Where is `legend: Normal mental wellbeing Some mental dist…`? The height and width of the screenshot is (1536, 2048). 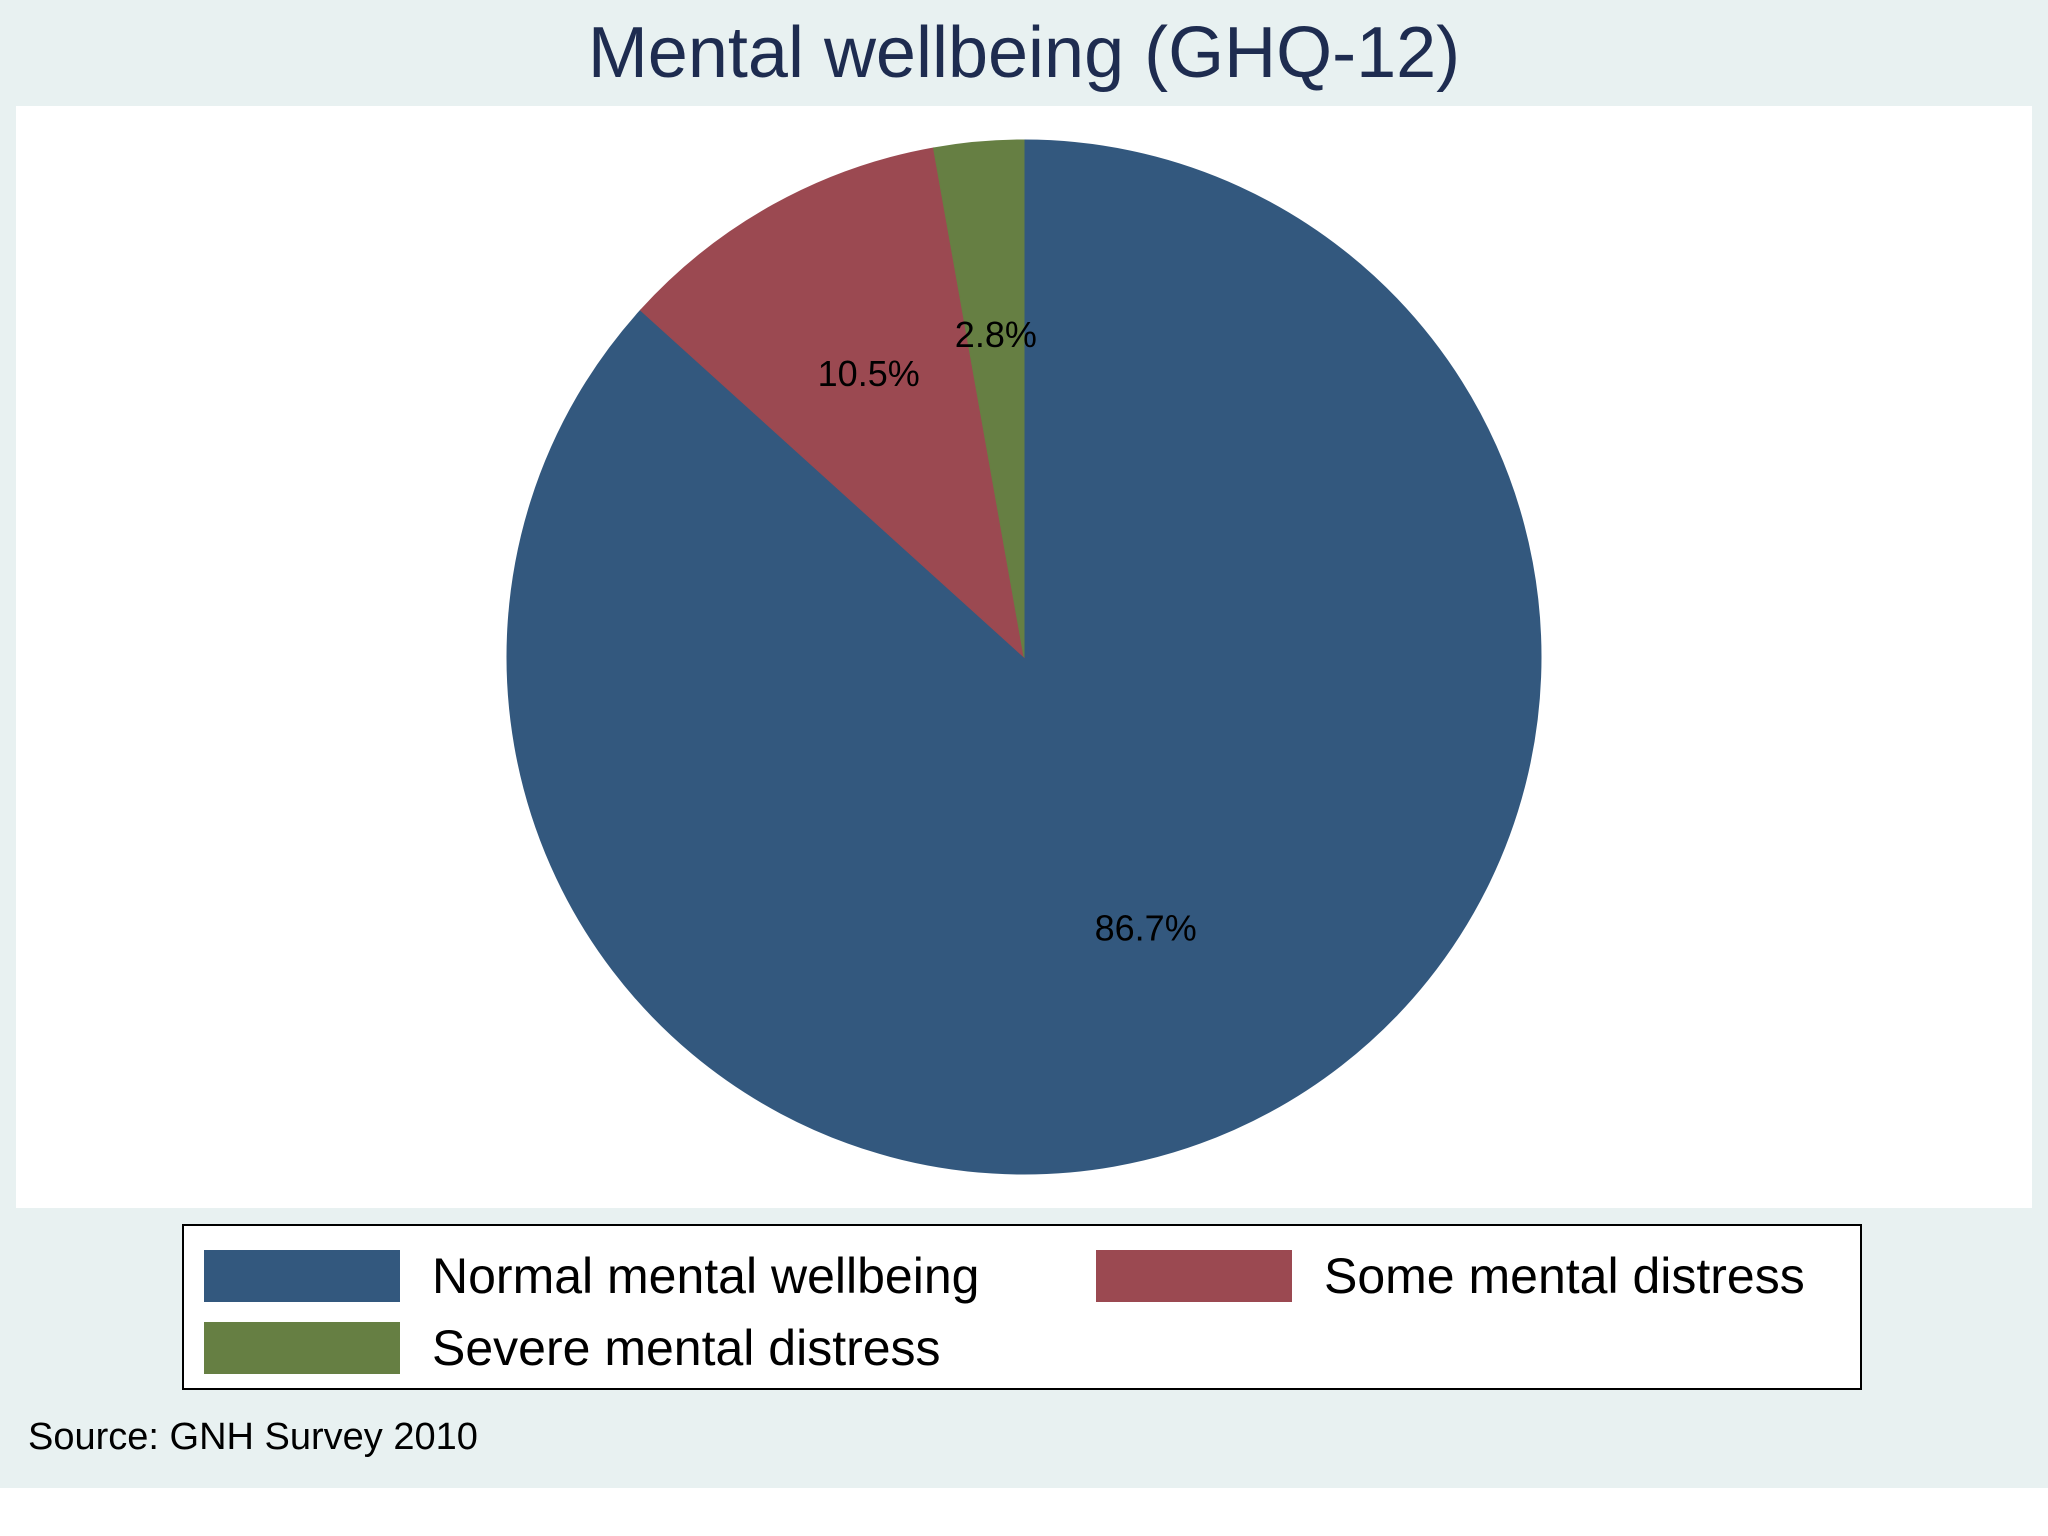 legend: Normal mental wellbeing Some mental dist… is located at coordinates (1022, 1307).